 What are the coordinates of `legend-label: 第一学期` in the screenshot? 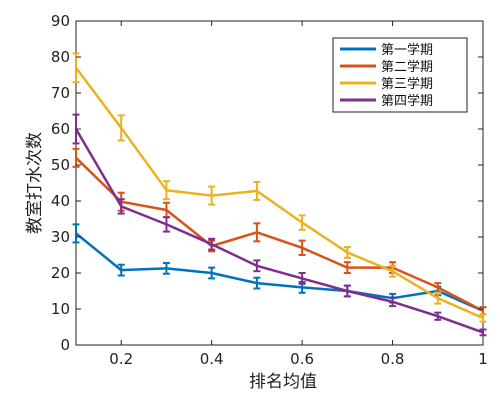 It's located at (407, 50).